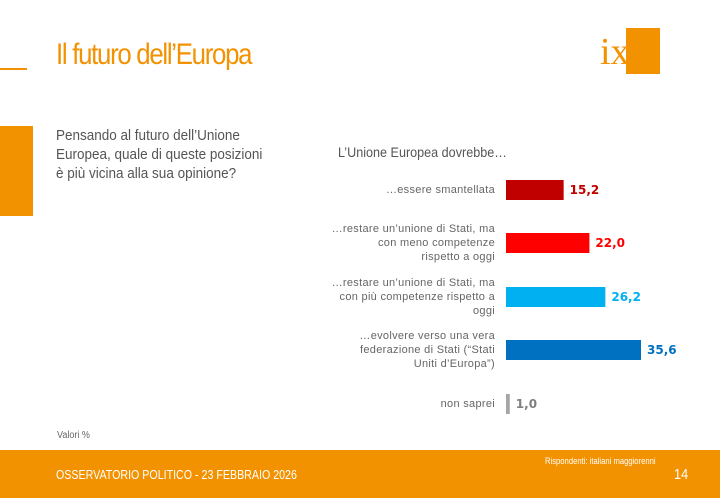  What do you see at coordinates (585, 190) in the screenshot?
I see `value-label-0: 15,2` at bounding box center [585, 190].